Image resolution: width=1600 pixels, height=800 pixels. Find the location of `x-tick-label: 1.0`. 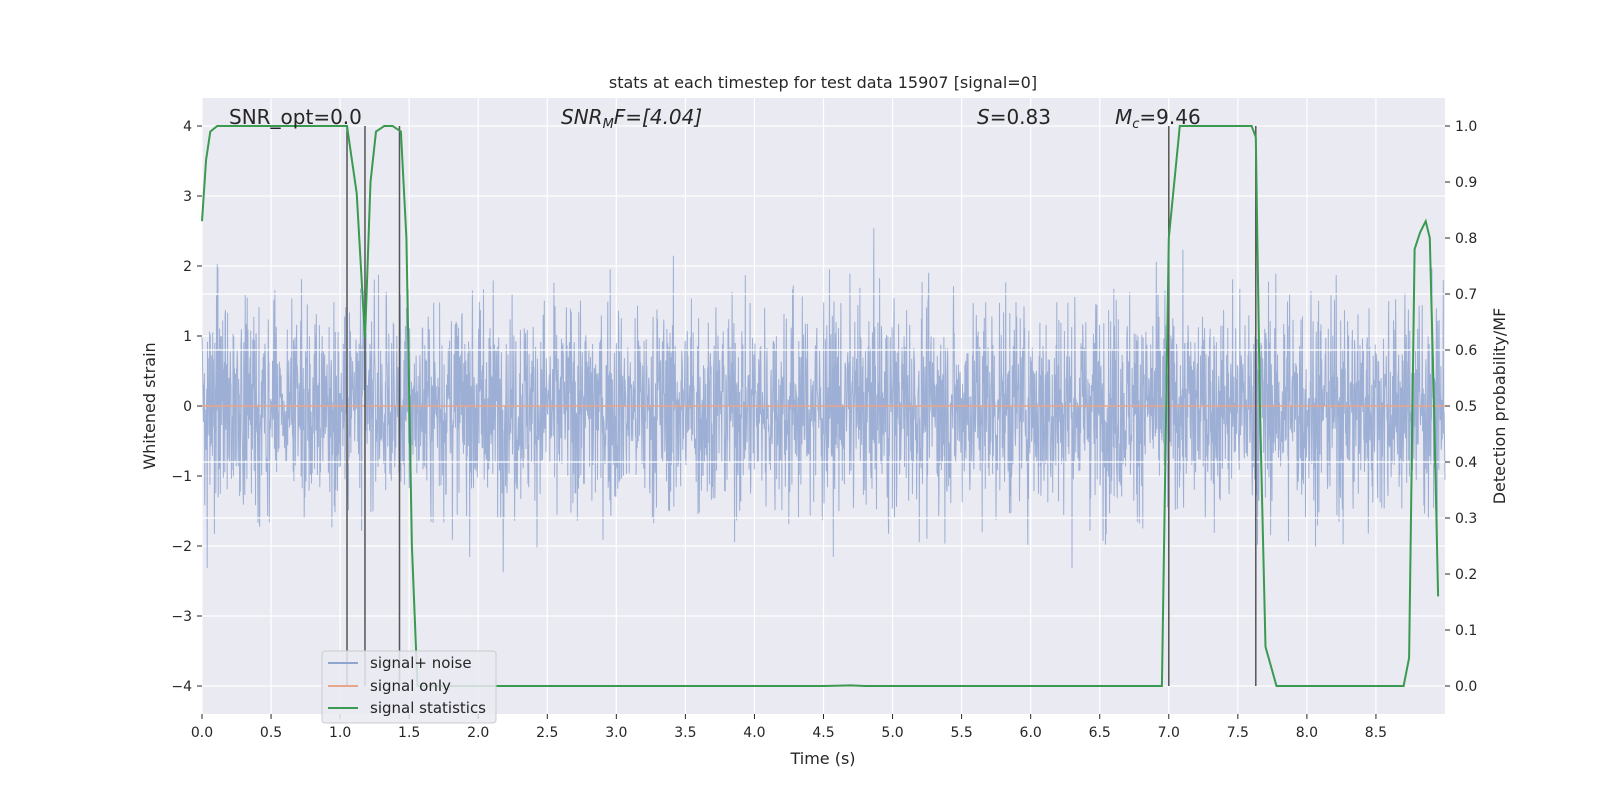

x-tick-label: 1.0 is located at coordinates (340, 733).